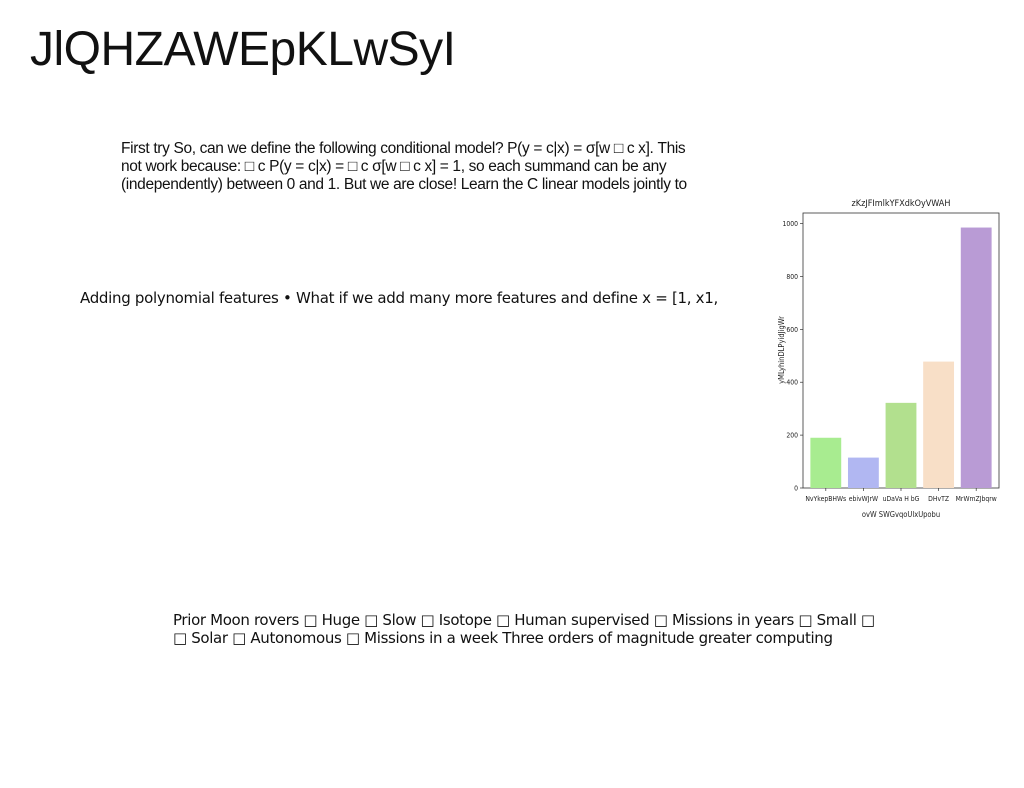 This screenshot has width=1024, height=788. I want to click on y-tick-label: 0, so click(796, 489).